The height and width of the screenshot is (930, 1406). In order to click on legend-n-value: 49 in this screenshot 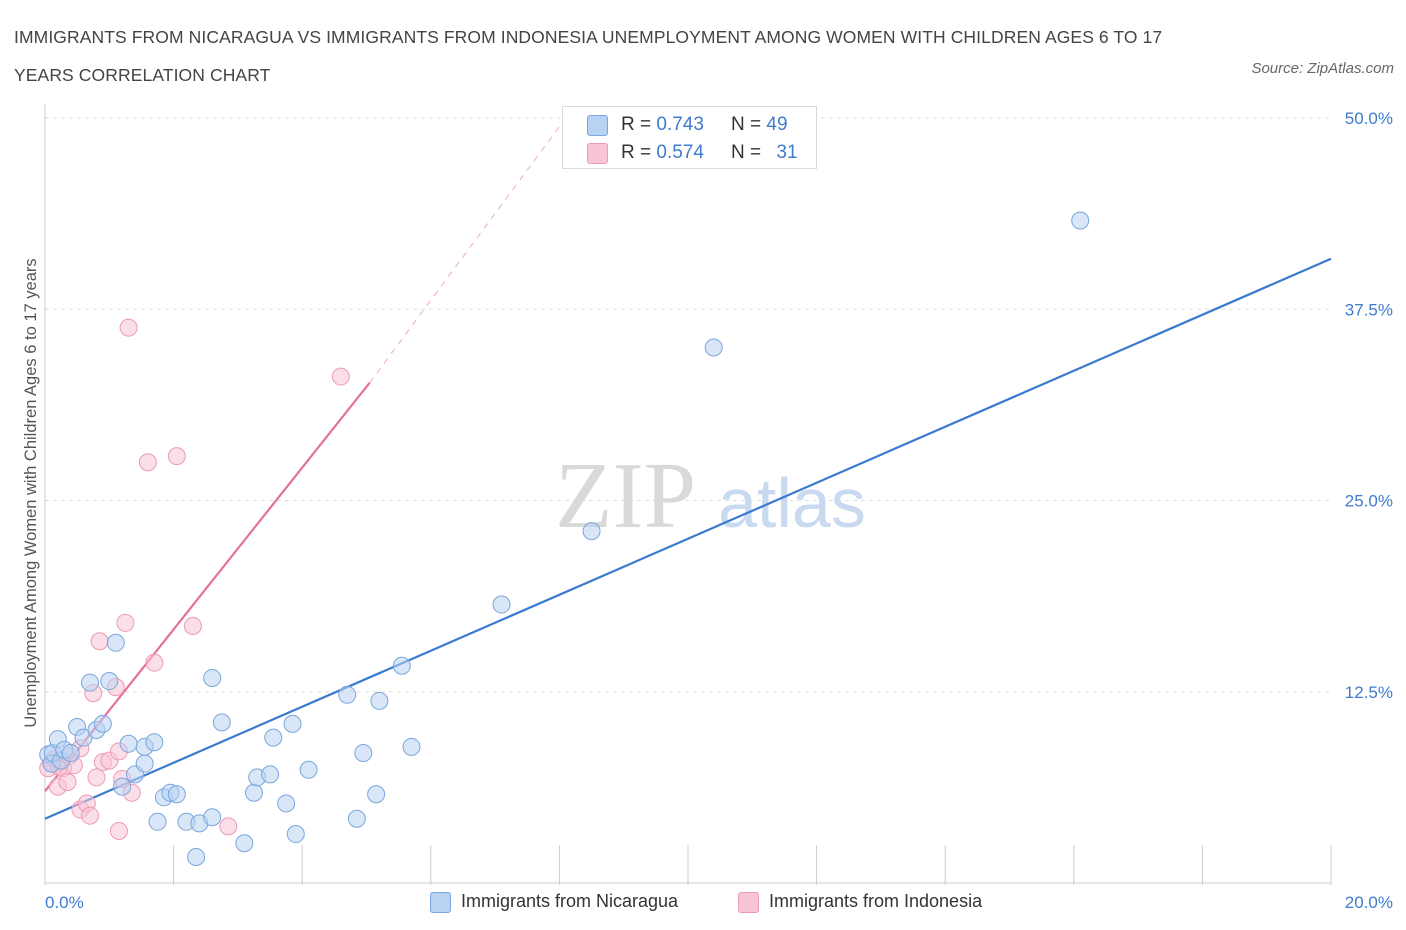, I will do `click(777, 124)`.